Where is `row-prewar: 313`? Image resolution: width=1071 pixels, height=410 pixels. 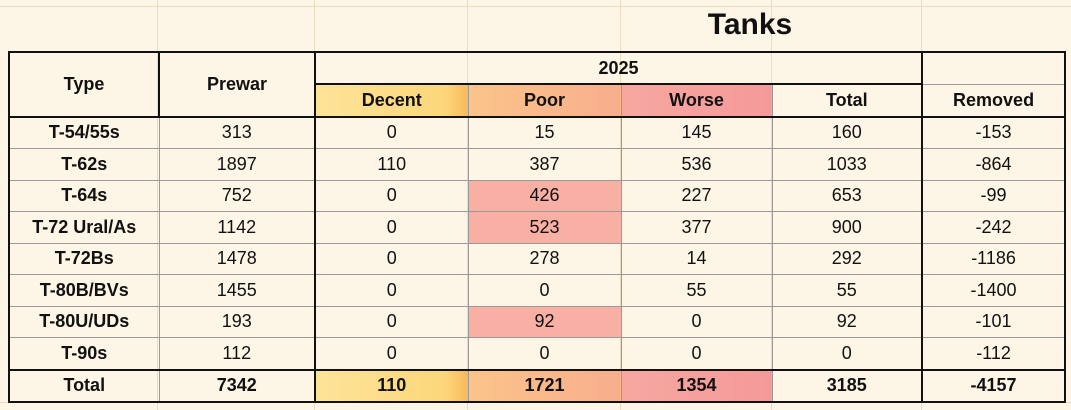
row-prewar: 313 is located at coordinates (237, 132).